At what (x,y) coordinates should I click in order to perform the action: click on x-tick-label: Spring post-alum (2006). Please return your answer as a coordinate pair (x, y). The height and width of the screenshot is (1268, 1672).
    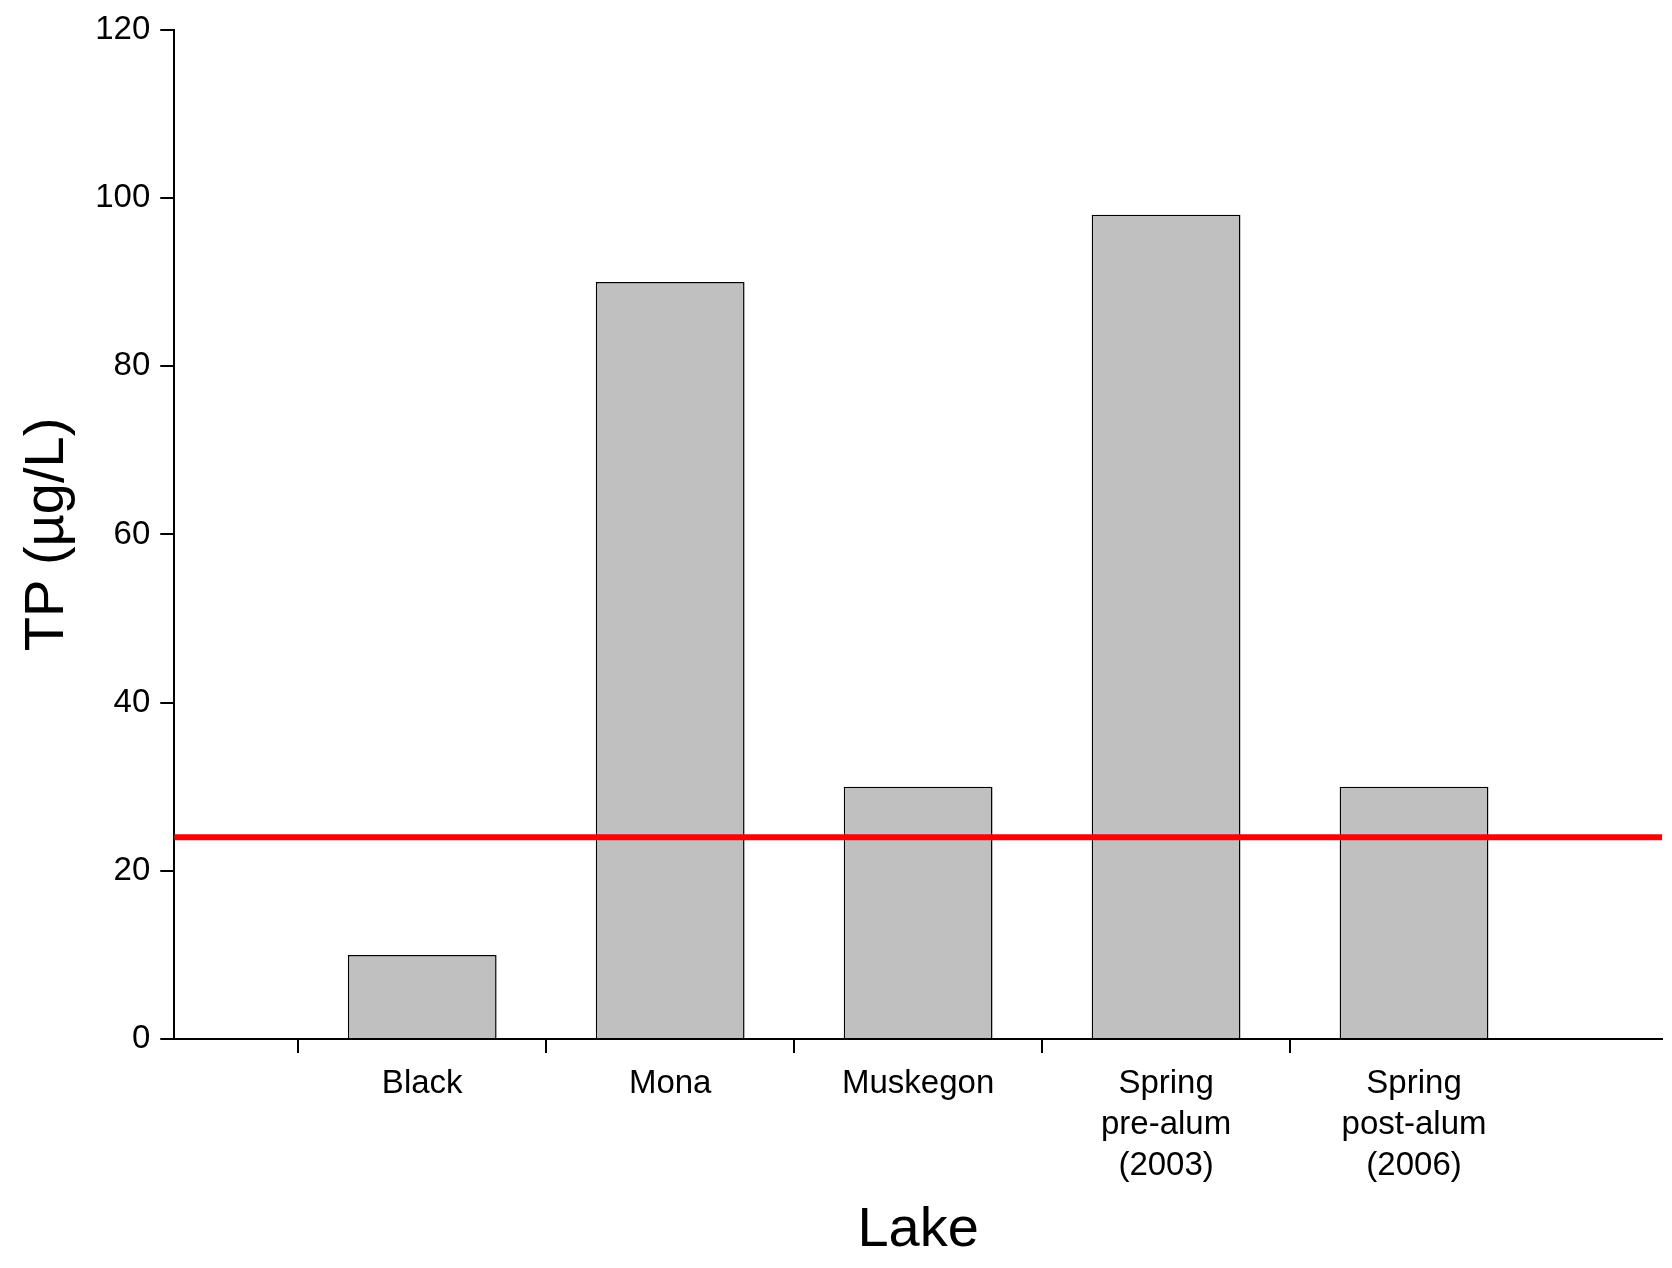
    Looking at the image, I should click on (1414, 1122).